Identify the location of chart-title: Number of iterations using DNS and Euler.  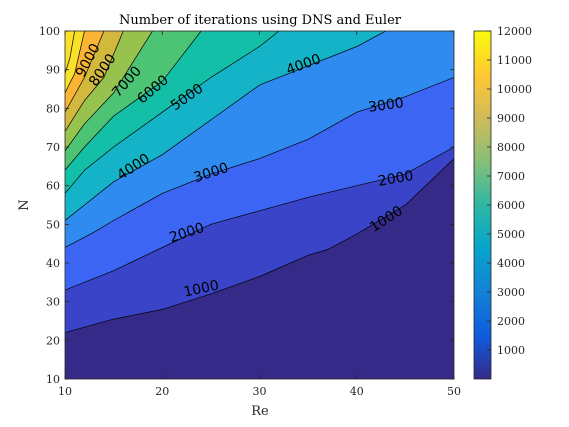
(260, 20).